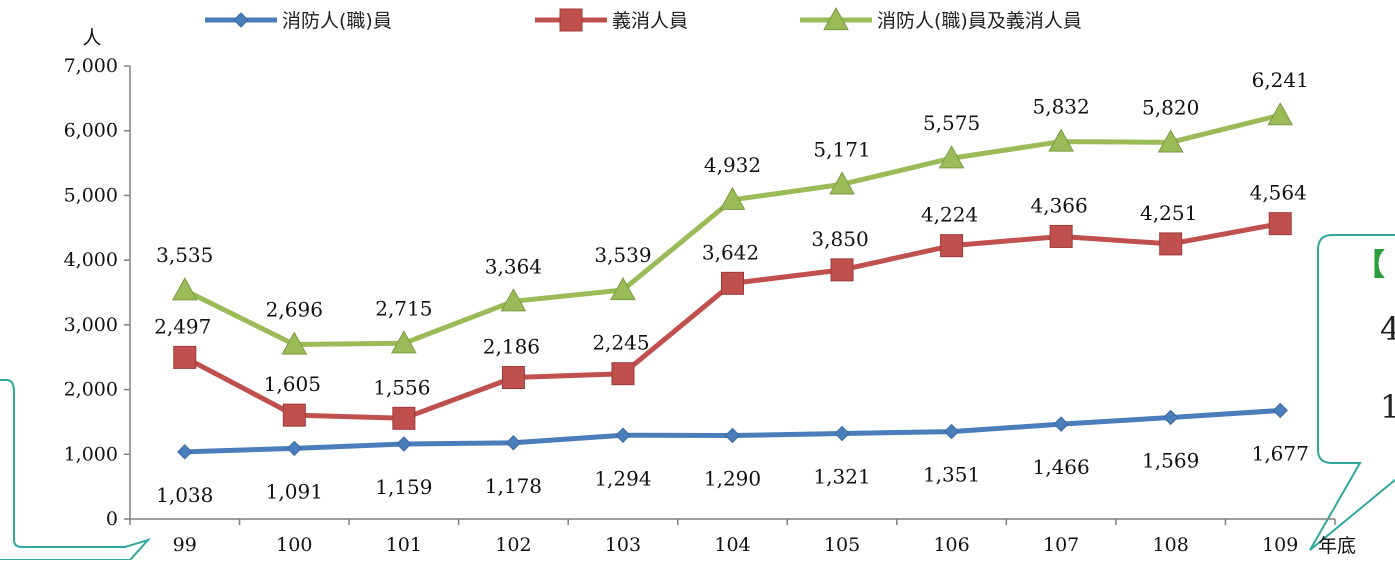  Describe the element at coordinates (184, 495) in the screenshot. I see `data-label: 1,038` at that location.